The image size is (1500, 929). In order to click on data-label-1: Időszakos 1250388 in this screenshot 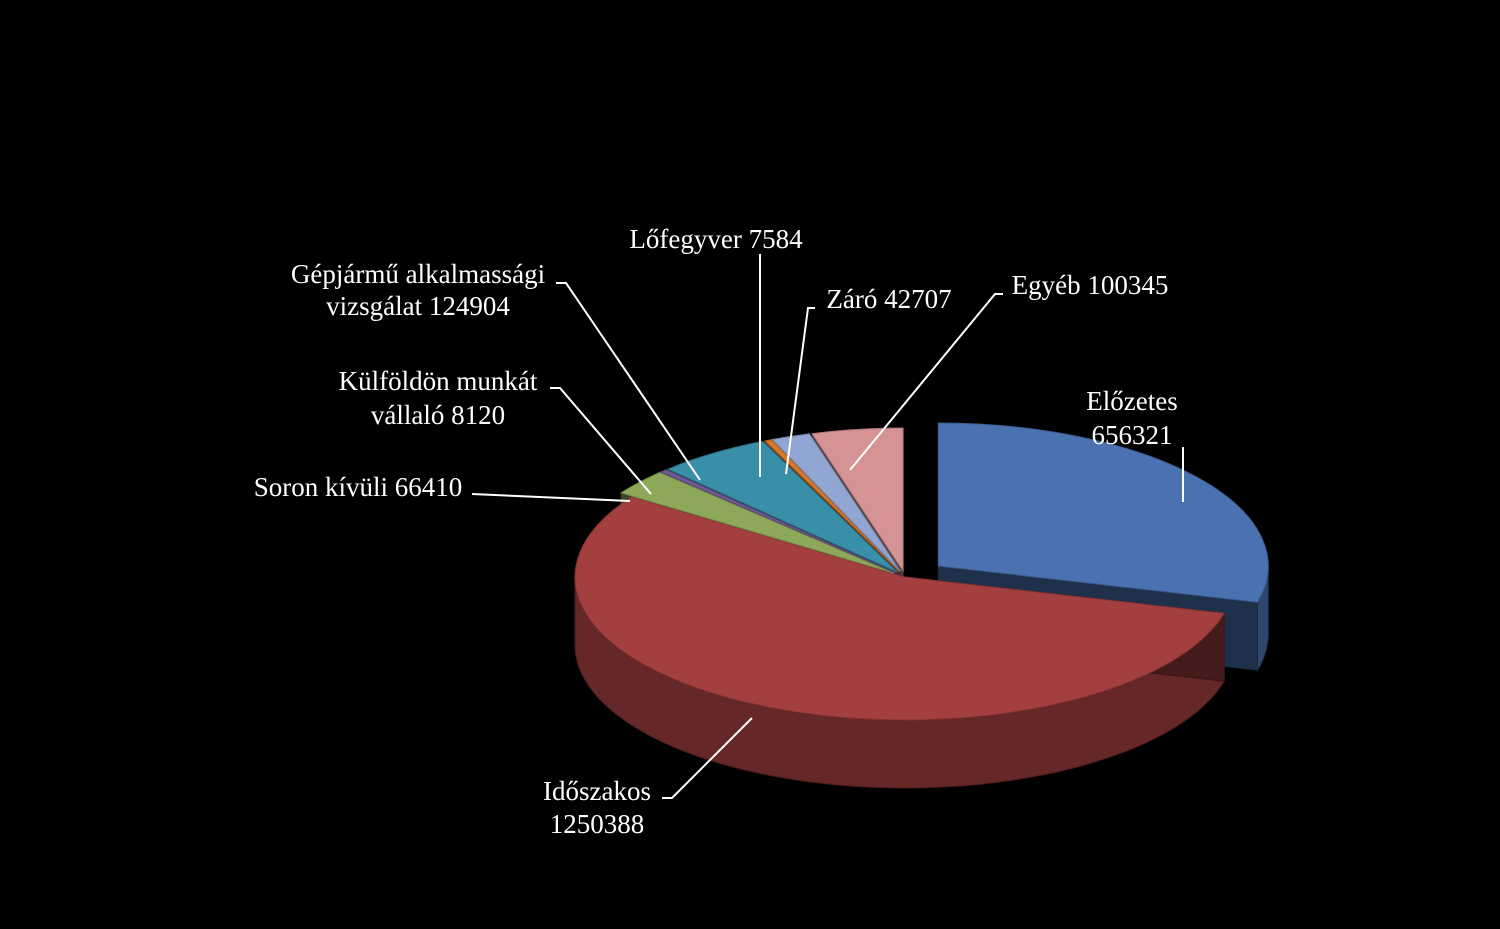, I will do `click(597, 807)`.